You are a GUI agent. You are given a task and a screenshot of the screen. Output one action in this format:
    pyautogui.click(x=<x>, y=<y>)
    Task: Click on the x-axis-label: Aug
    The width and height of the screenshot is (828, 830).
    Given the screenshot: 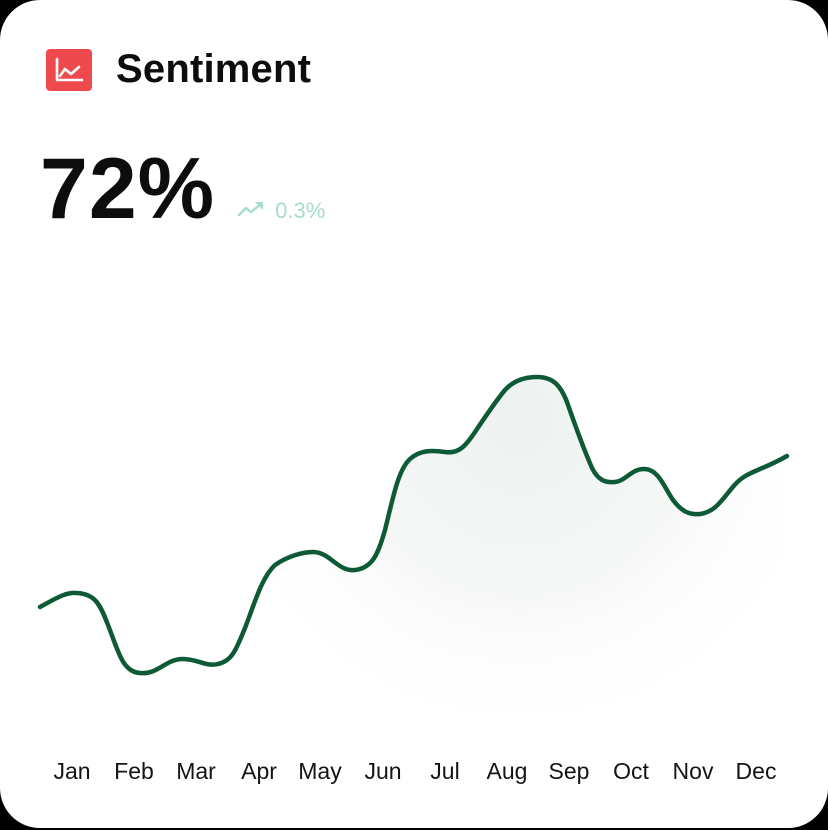 What is the action you would take?
    pyautogui.click(x=507, y=771)
    